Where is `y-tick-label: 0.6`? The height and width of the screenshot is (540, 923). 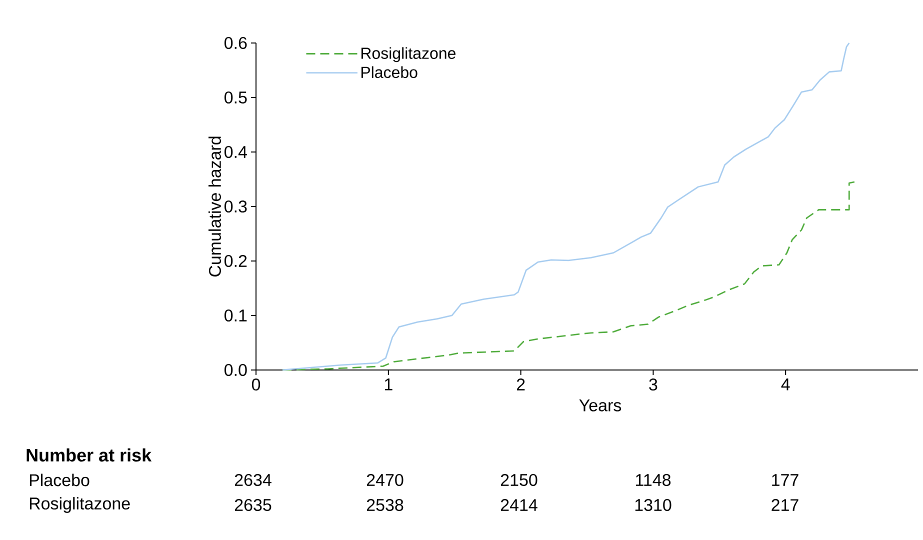 y-tick-label: 0.6 is located at coordinates (235, 43).